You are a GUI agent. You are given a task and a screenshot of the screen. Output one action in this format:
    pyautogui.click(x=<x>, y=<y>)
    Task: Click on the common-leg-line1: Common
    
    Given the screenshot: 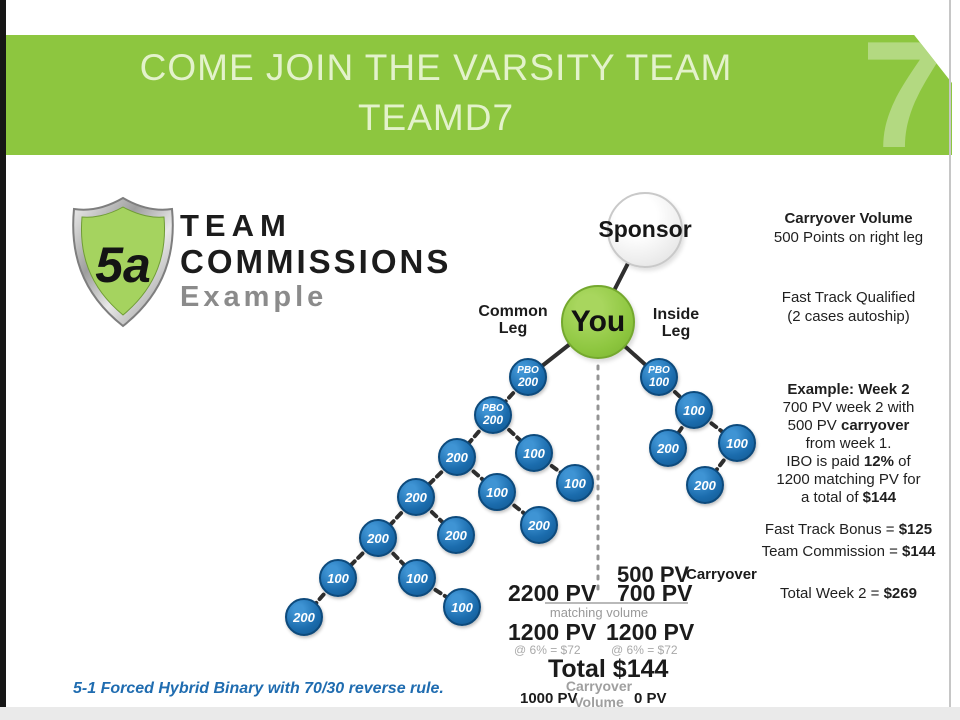 What is the action you would take?
    pyautogui.click(x=513, y=311)
    